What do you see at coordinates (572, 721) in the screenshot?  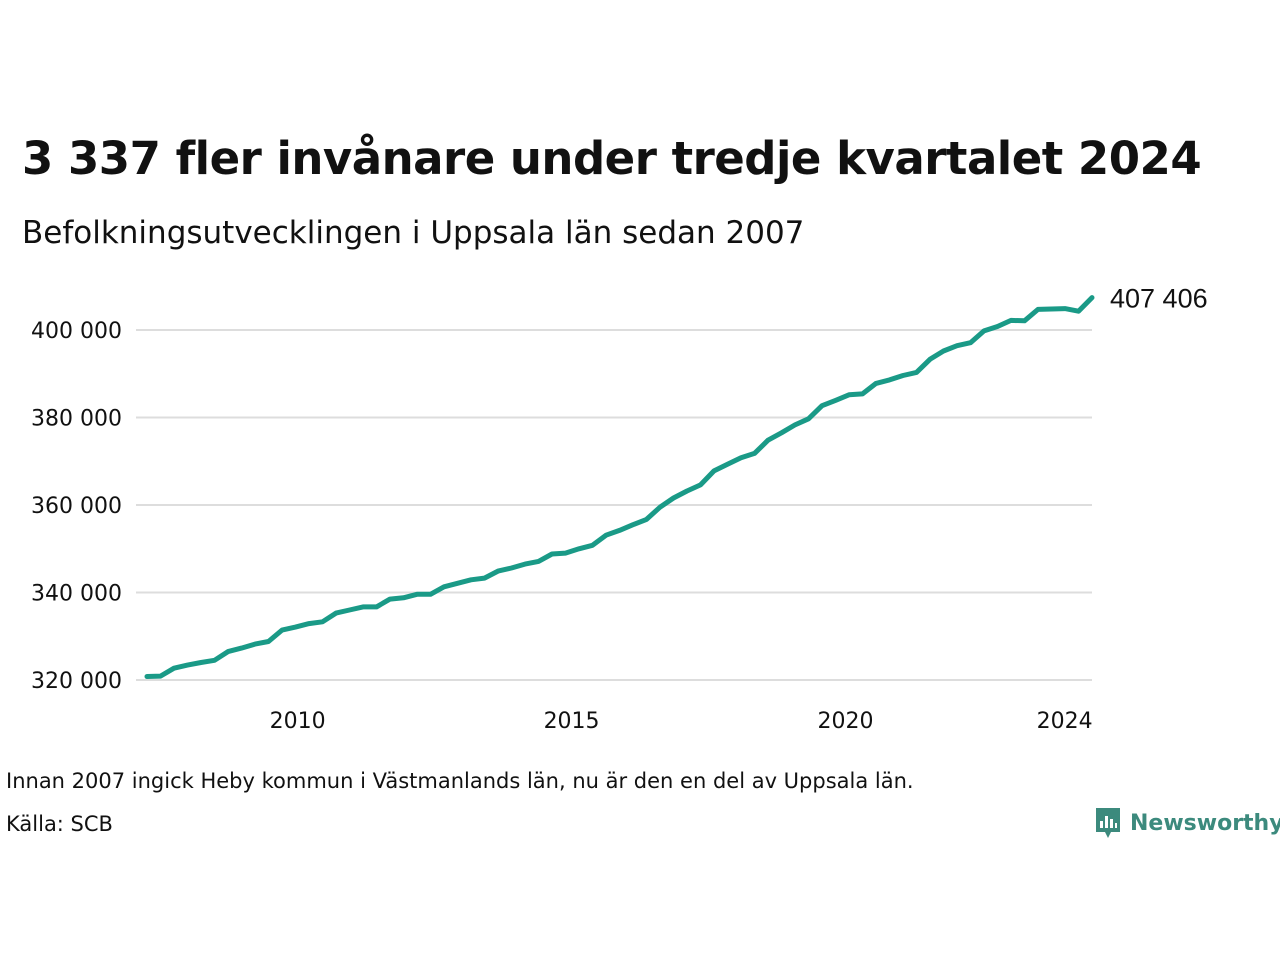 I see `x-tick-label: 2015` at bounding box center [572, 721].